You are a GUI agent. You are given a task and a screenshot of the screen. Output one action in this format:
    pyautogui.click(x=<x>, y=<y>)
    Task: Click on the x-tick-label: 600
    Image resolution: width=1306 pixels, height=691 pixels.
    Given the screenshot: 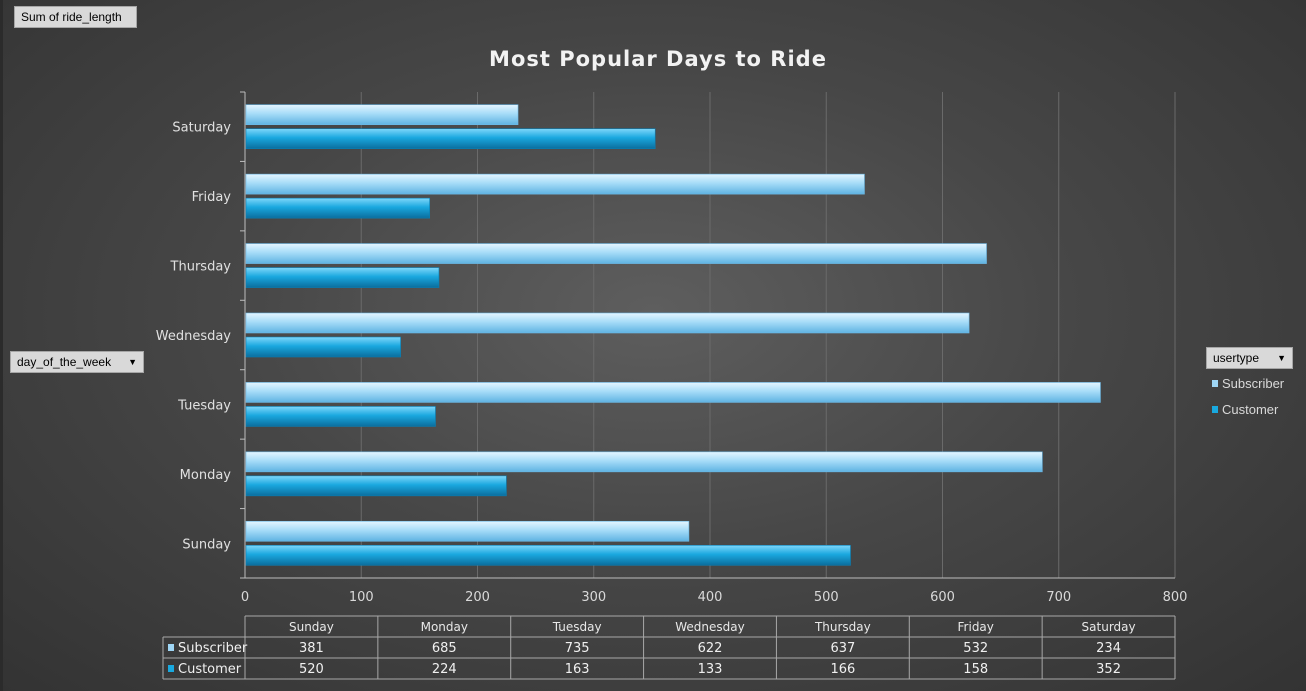 What is the action you would take?
    pyautogui.click(x=942, y=597)
    